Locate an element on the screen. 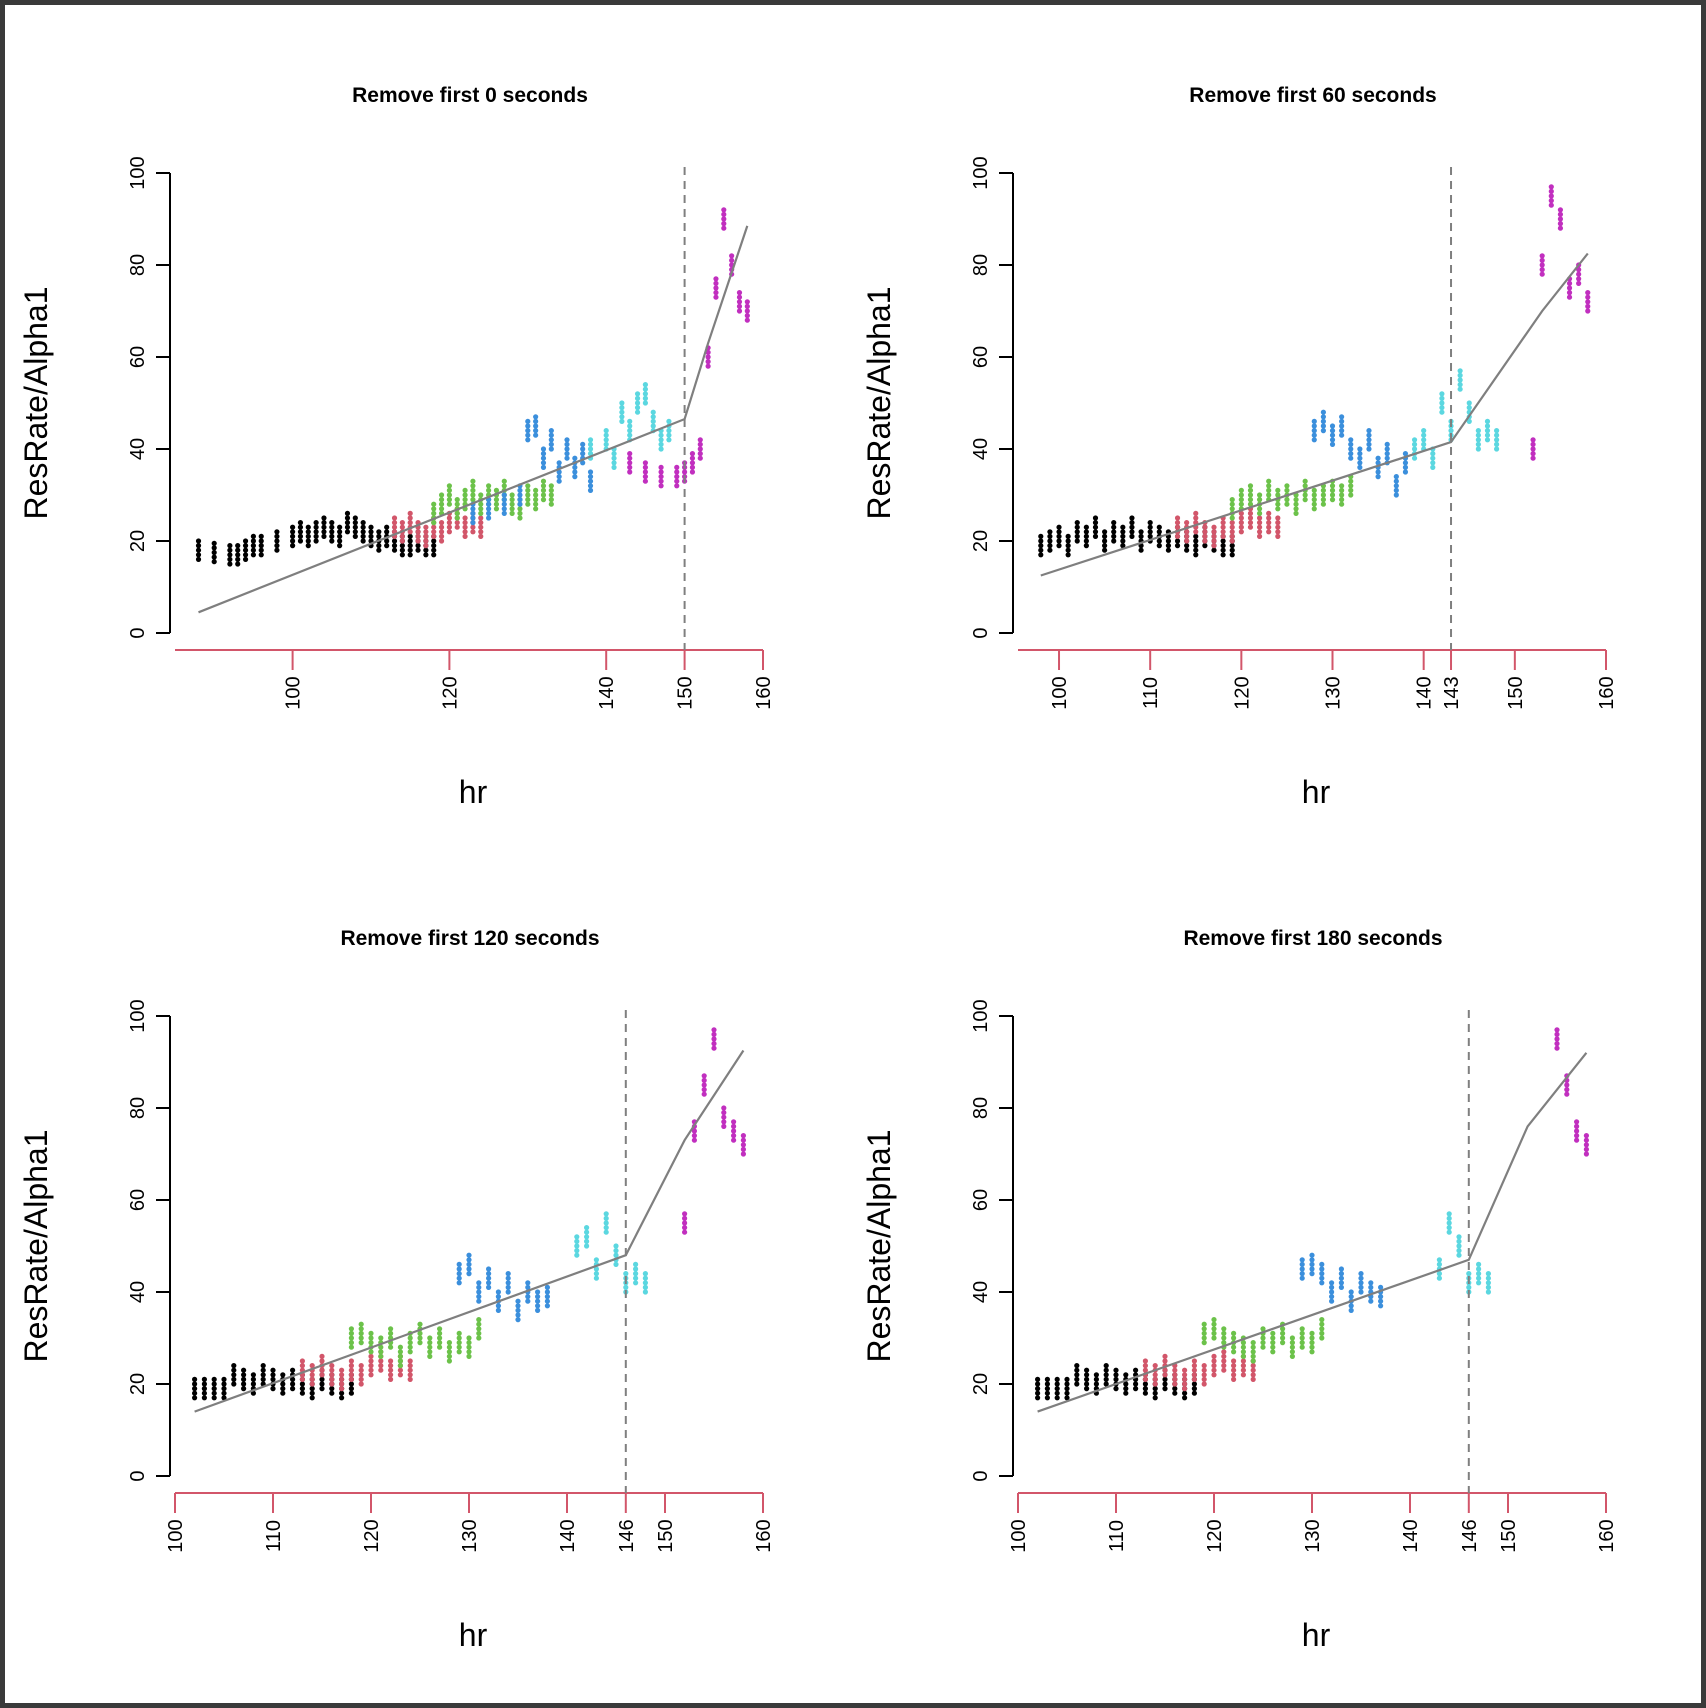 This screenshot has width=1706, height=1708. x-tick-label: 120 is located at coordinates (1242, 692).